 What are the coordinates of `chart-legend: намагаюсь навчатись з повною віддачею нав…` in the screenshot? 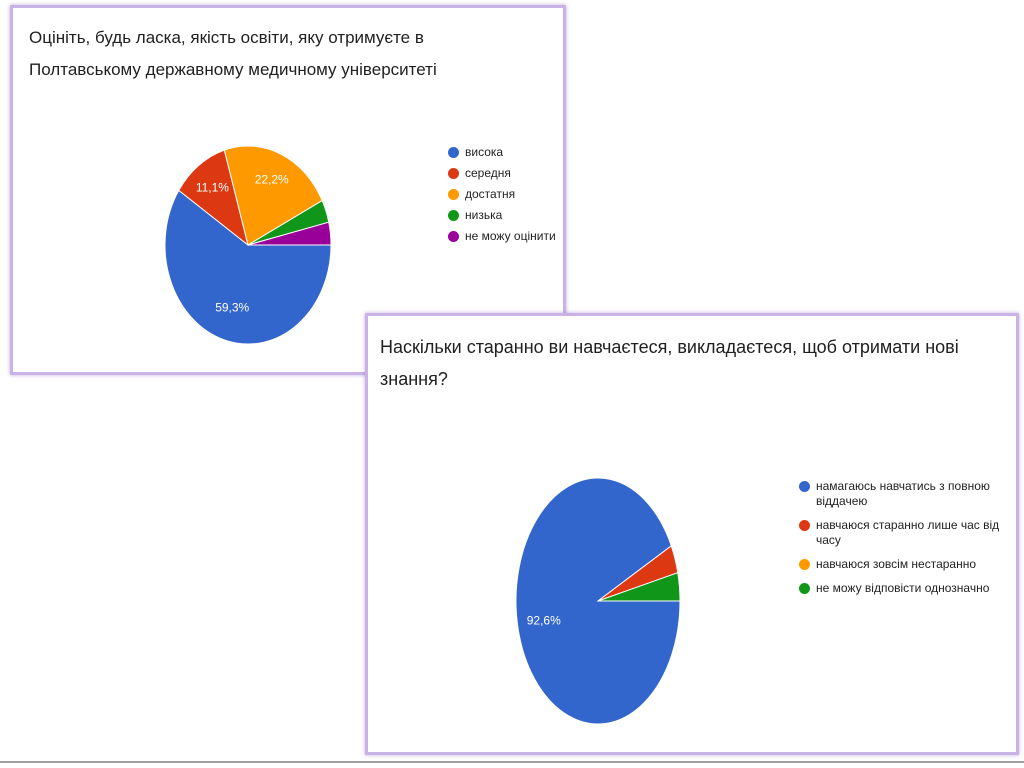 It's located at (909, 542).